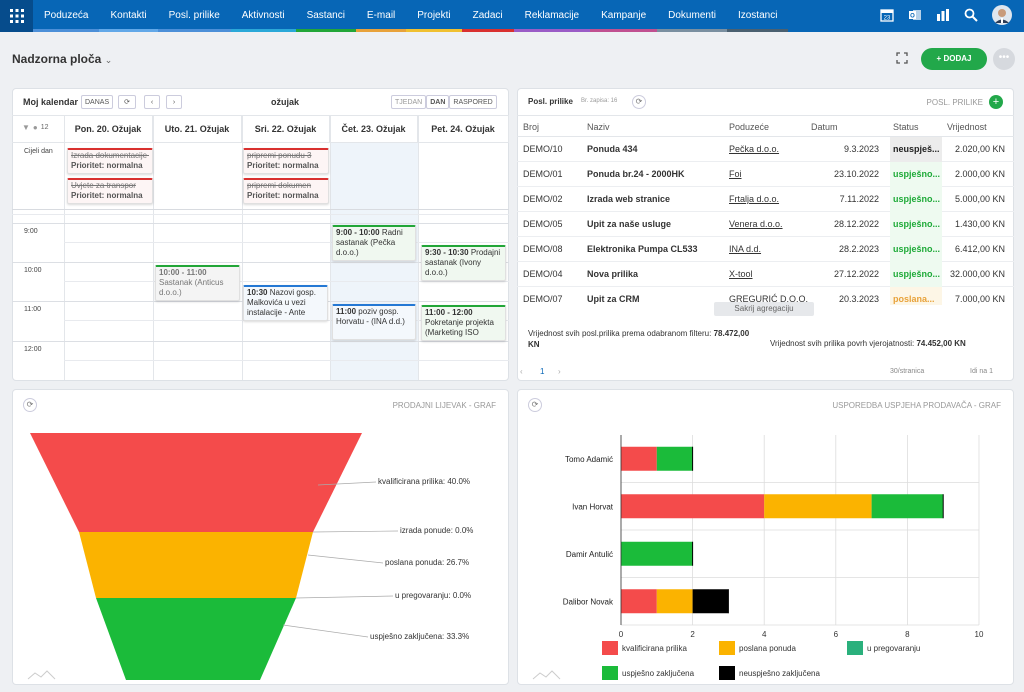  Describe the element at coordinates (152, 102) in the screenshot. I see `previous-week-button: ‹` at that location.